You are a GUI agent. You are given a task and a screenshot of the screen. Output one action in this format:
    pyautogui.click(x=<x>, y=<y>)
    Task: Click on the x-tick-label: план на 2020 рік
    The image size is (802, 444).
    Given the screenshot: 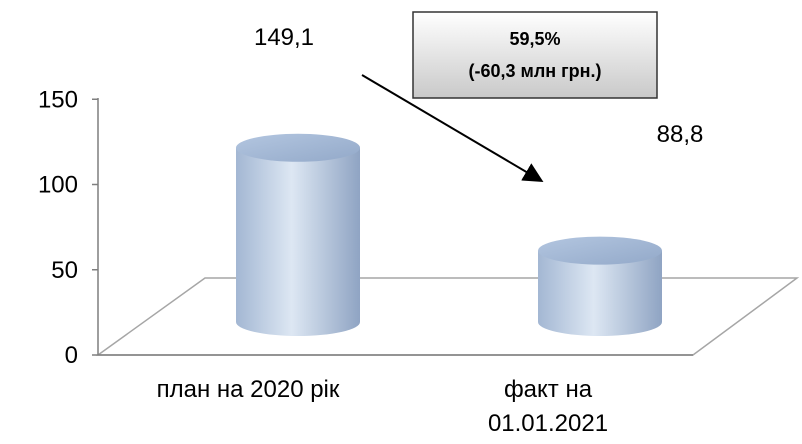 What is the action you would take?
    pyautogui.click(x=248, y=389)
    